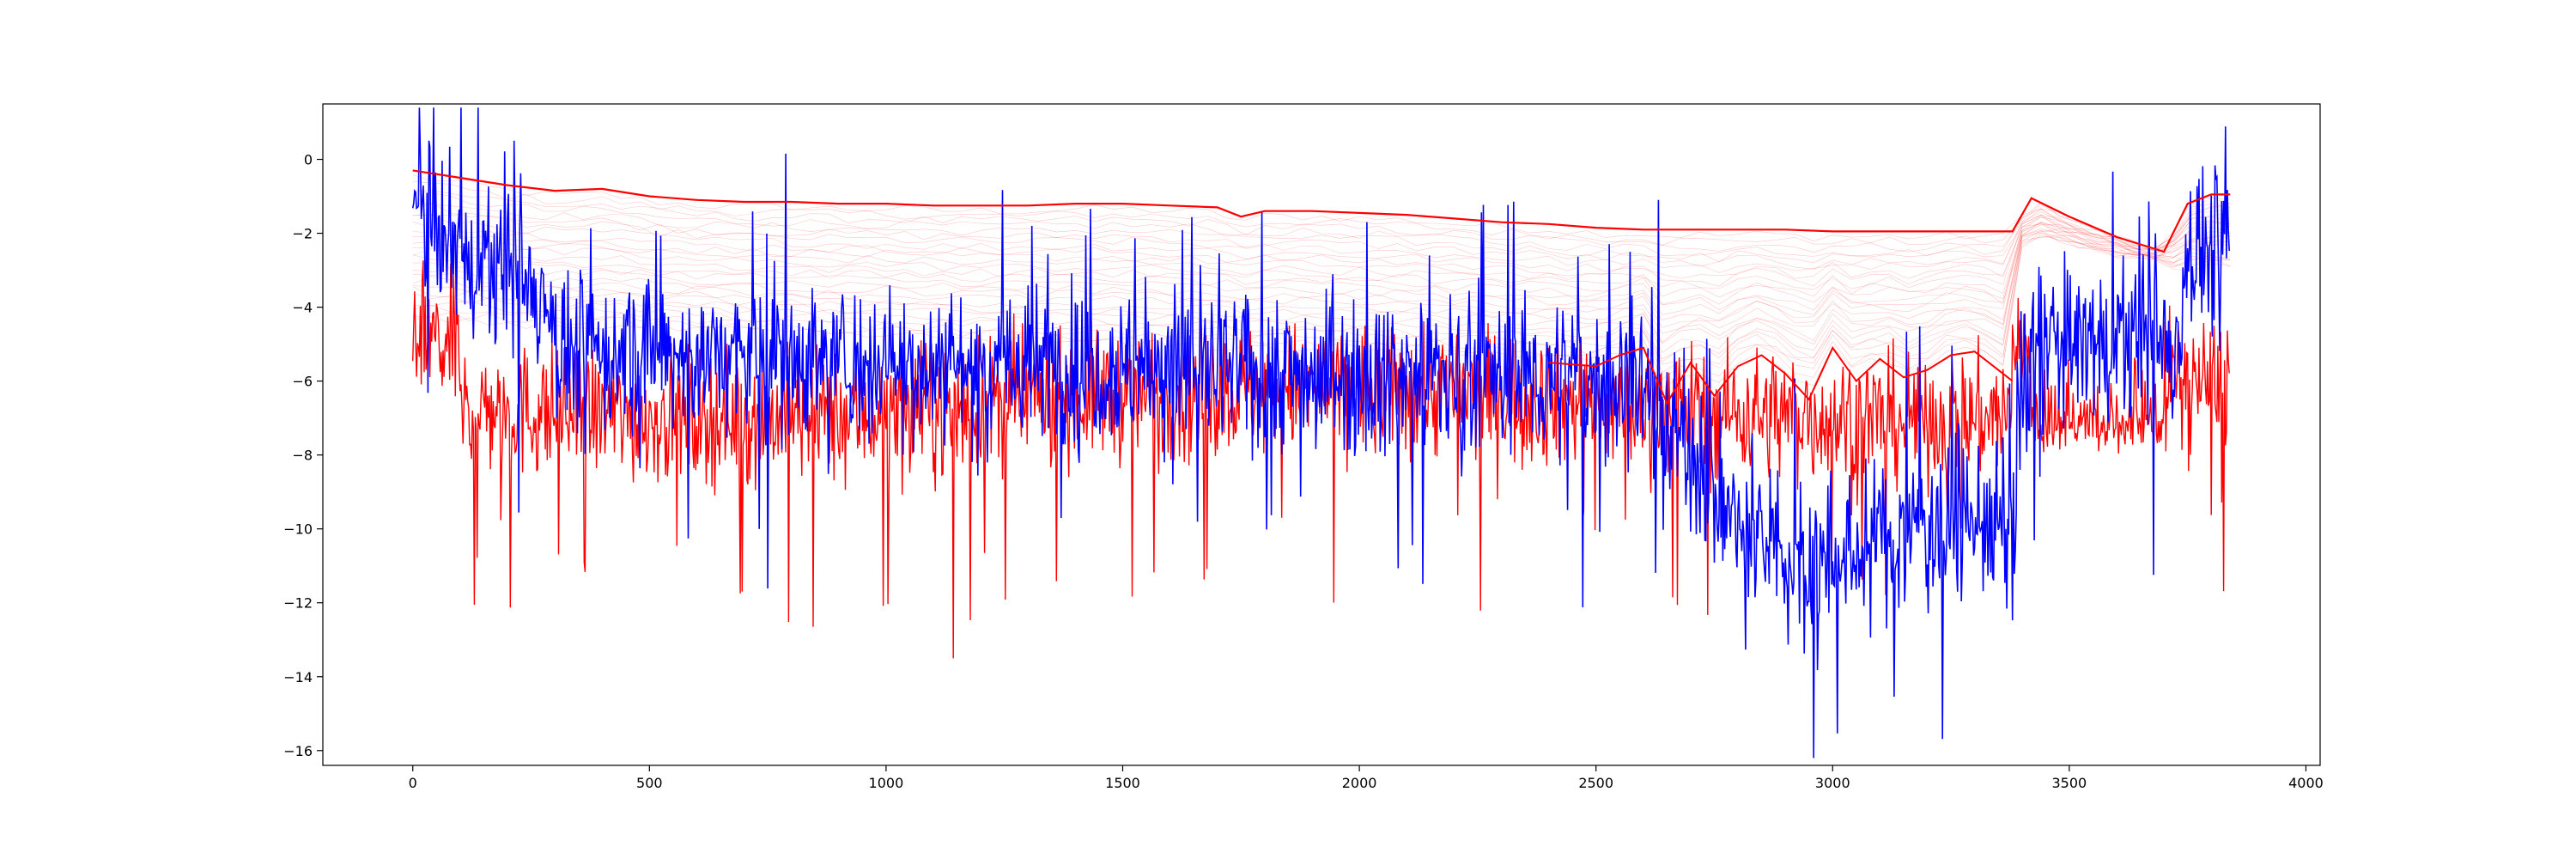  Describe the element at coordinates (298, 751) in the screenshot. I see `y-tick-label: −16` at that location.